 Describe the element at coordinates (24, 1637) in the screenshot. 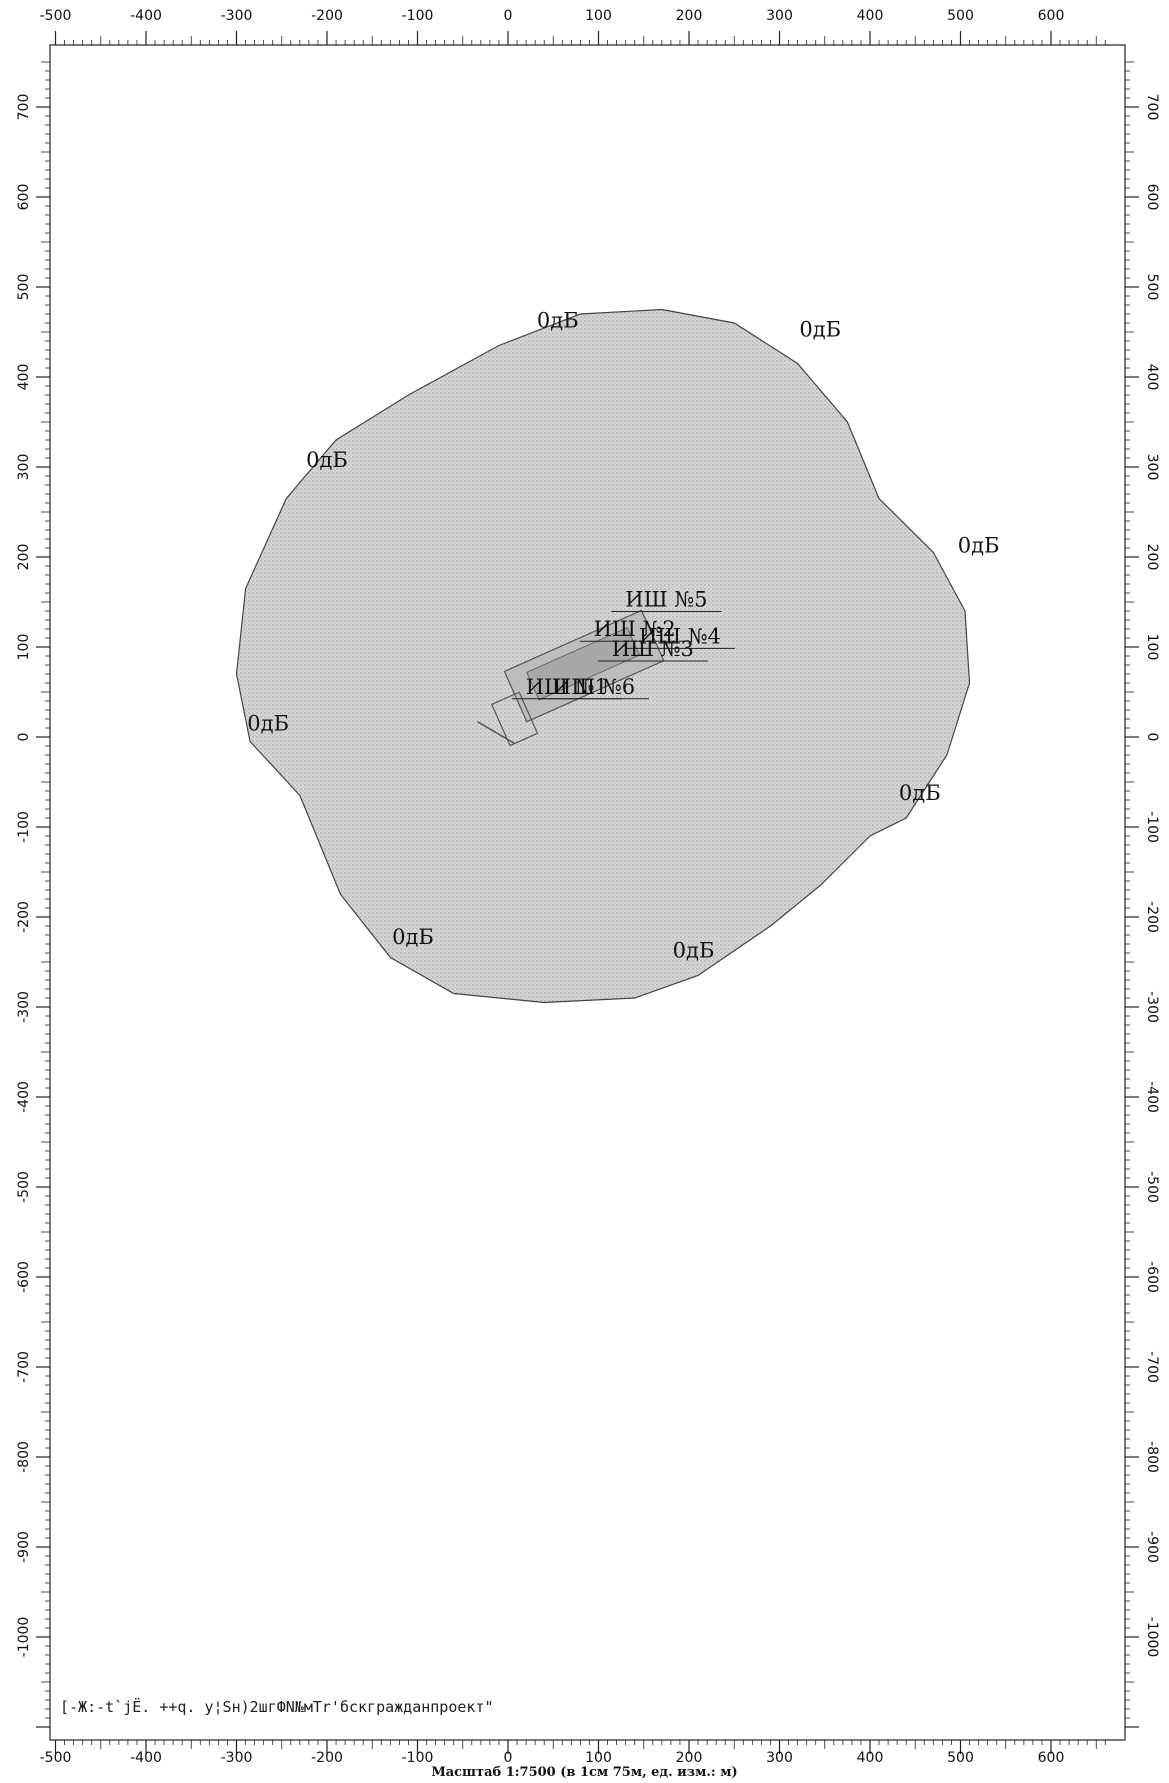

I see `y-tick-label-left: -1000` at that location.